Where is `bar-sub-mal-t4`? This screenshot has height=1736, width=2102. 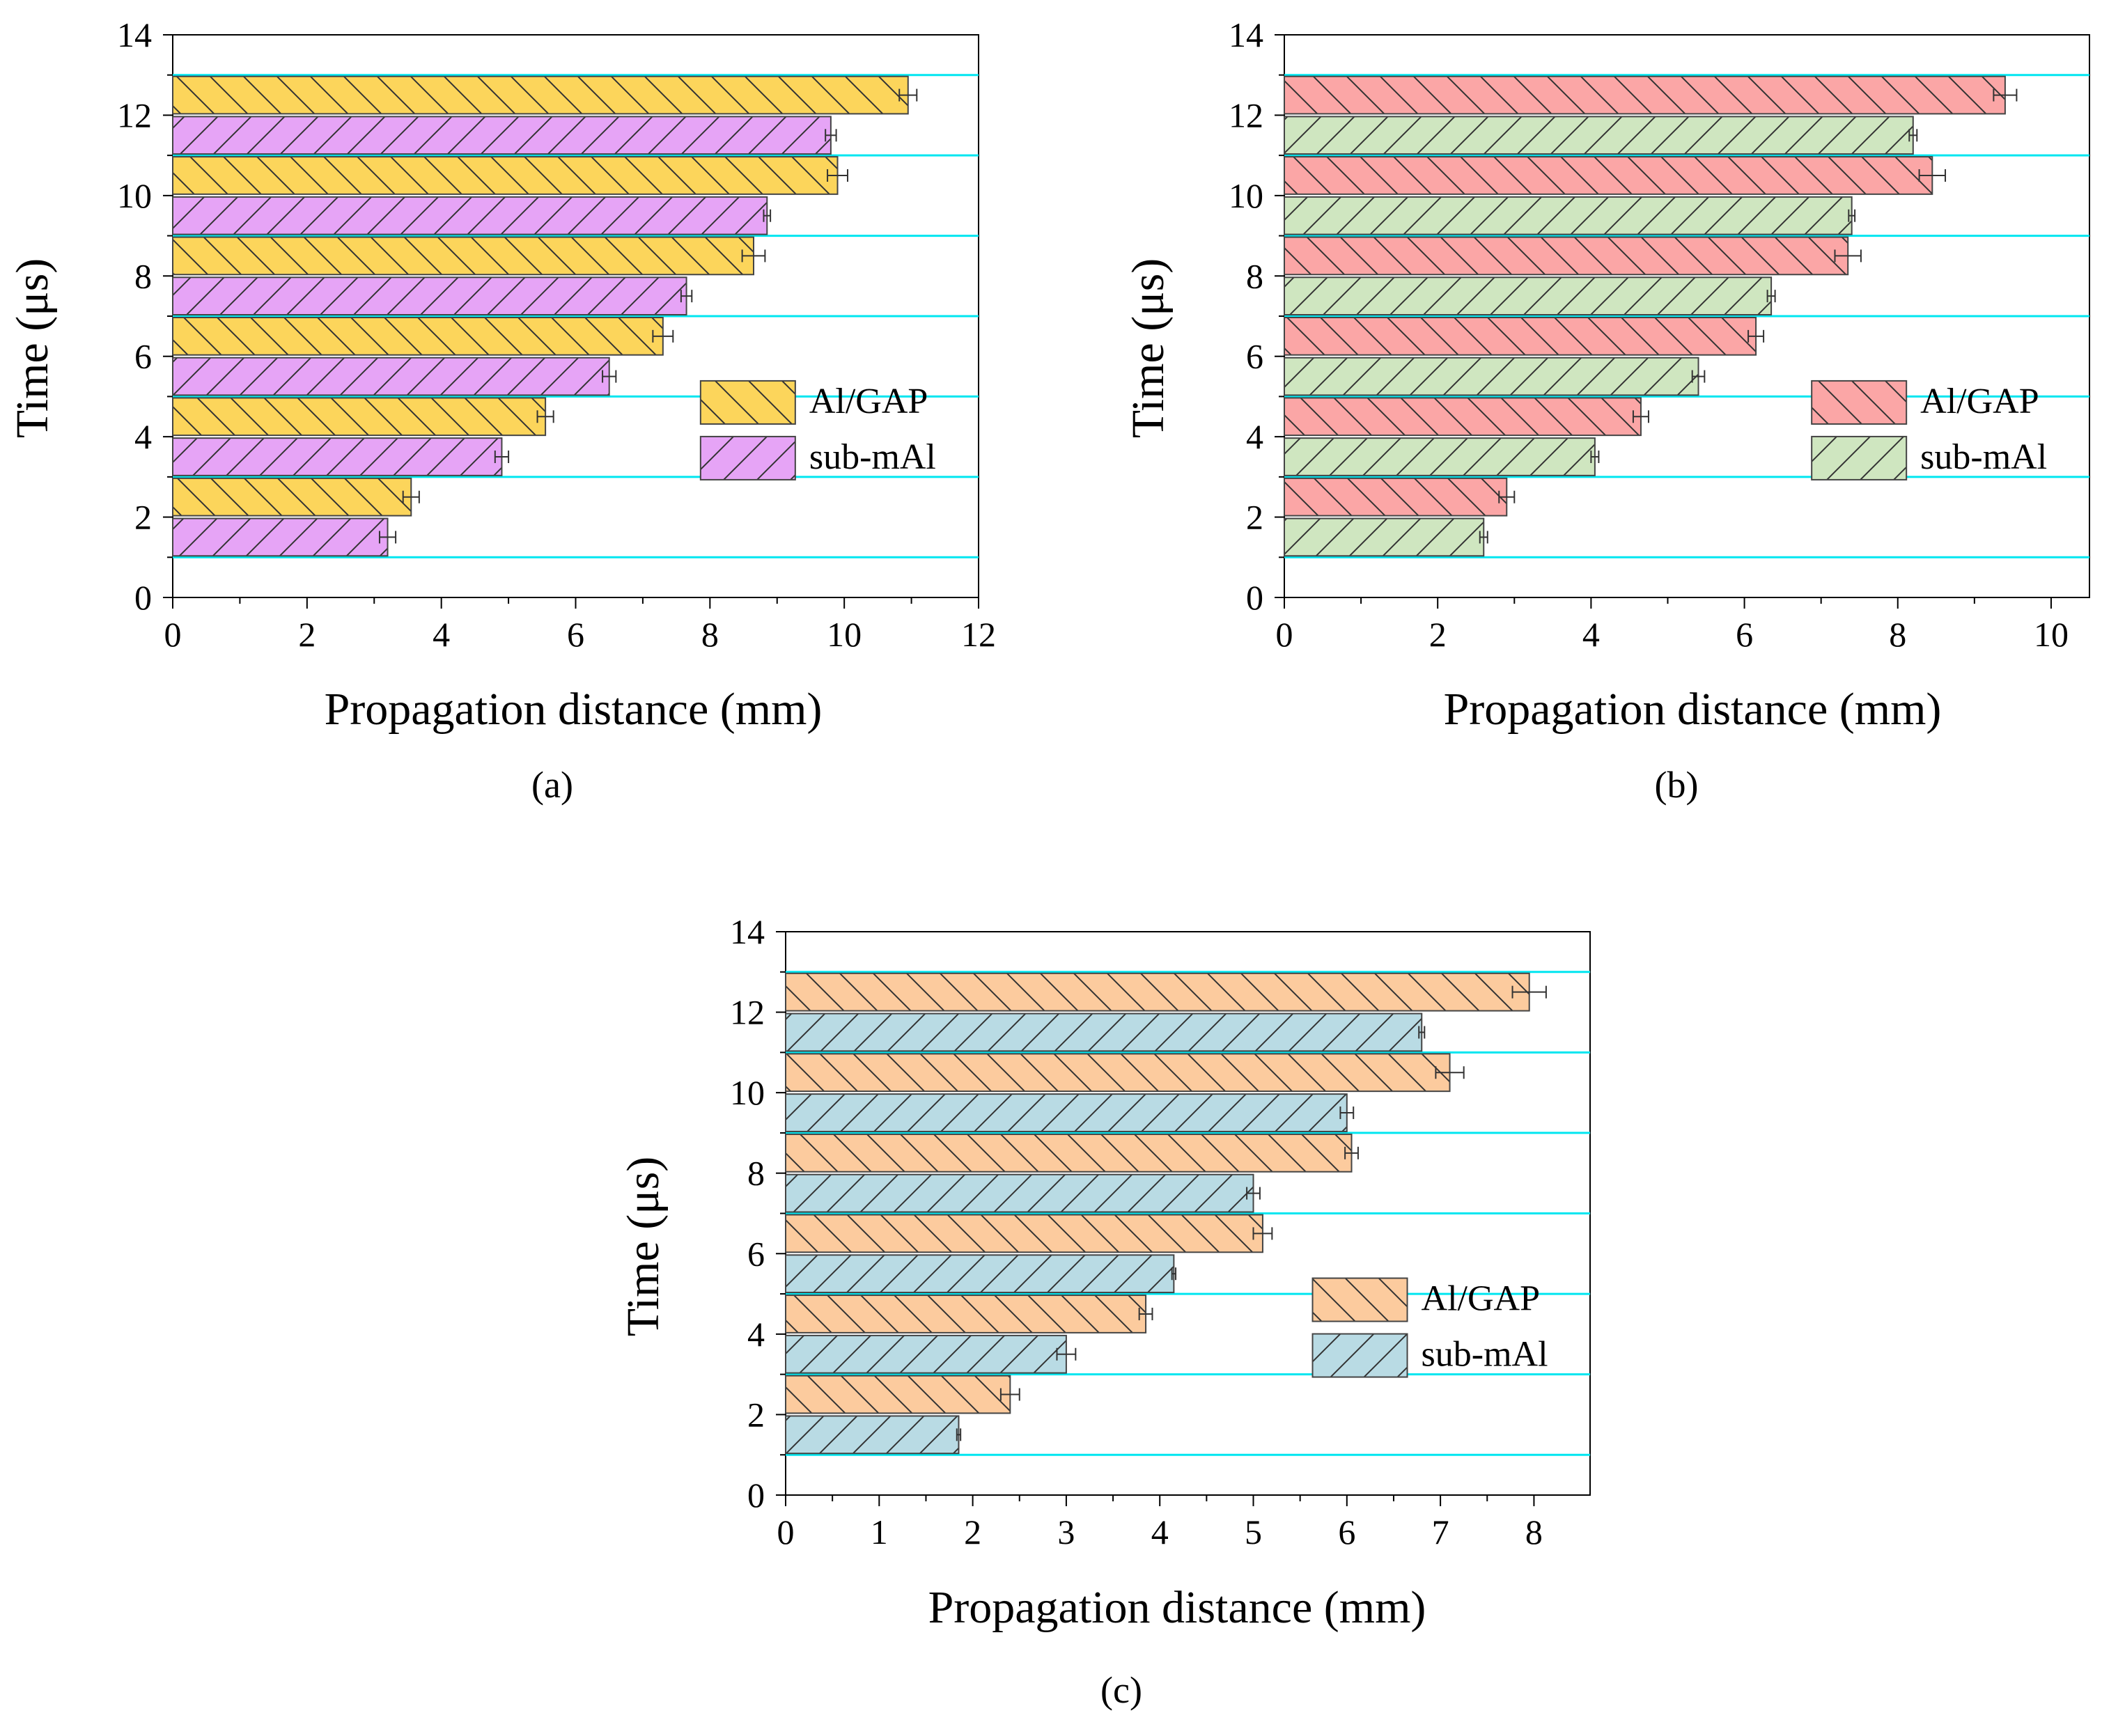 bar-sub-mal-t4 is located at coordinates (926, 1354).